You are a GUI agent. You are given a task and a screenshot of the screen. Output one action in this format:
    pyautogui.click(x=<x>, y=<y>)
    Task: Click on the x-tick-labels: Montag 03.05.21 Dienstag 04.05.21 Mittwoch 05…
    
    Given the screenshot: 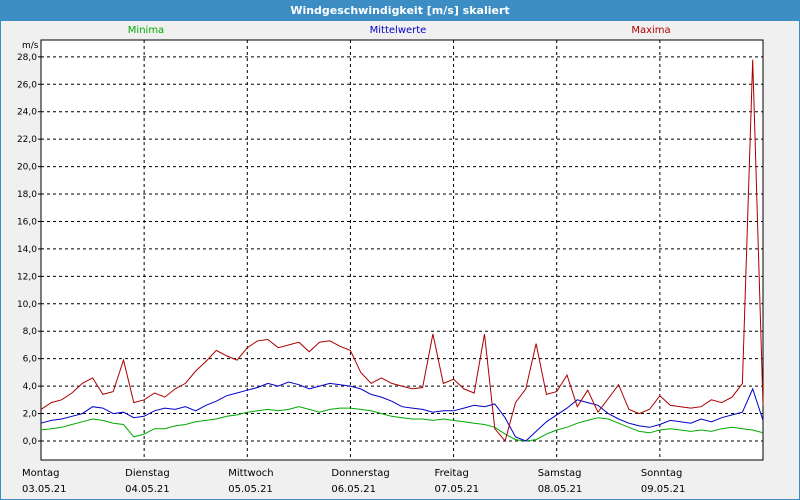 What is the action you would take?
    pyautogui.click(x=353, y=481)
    